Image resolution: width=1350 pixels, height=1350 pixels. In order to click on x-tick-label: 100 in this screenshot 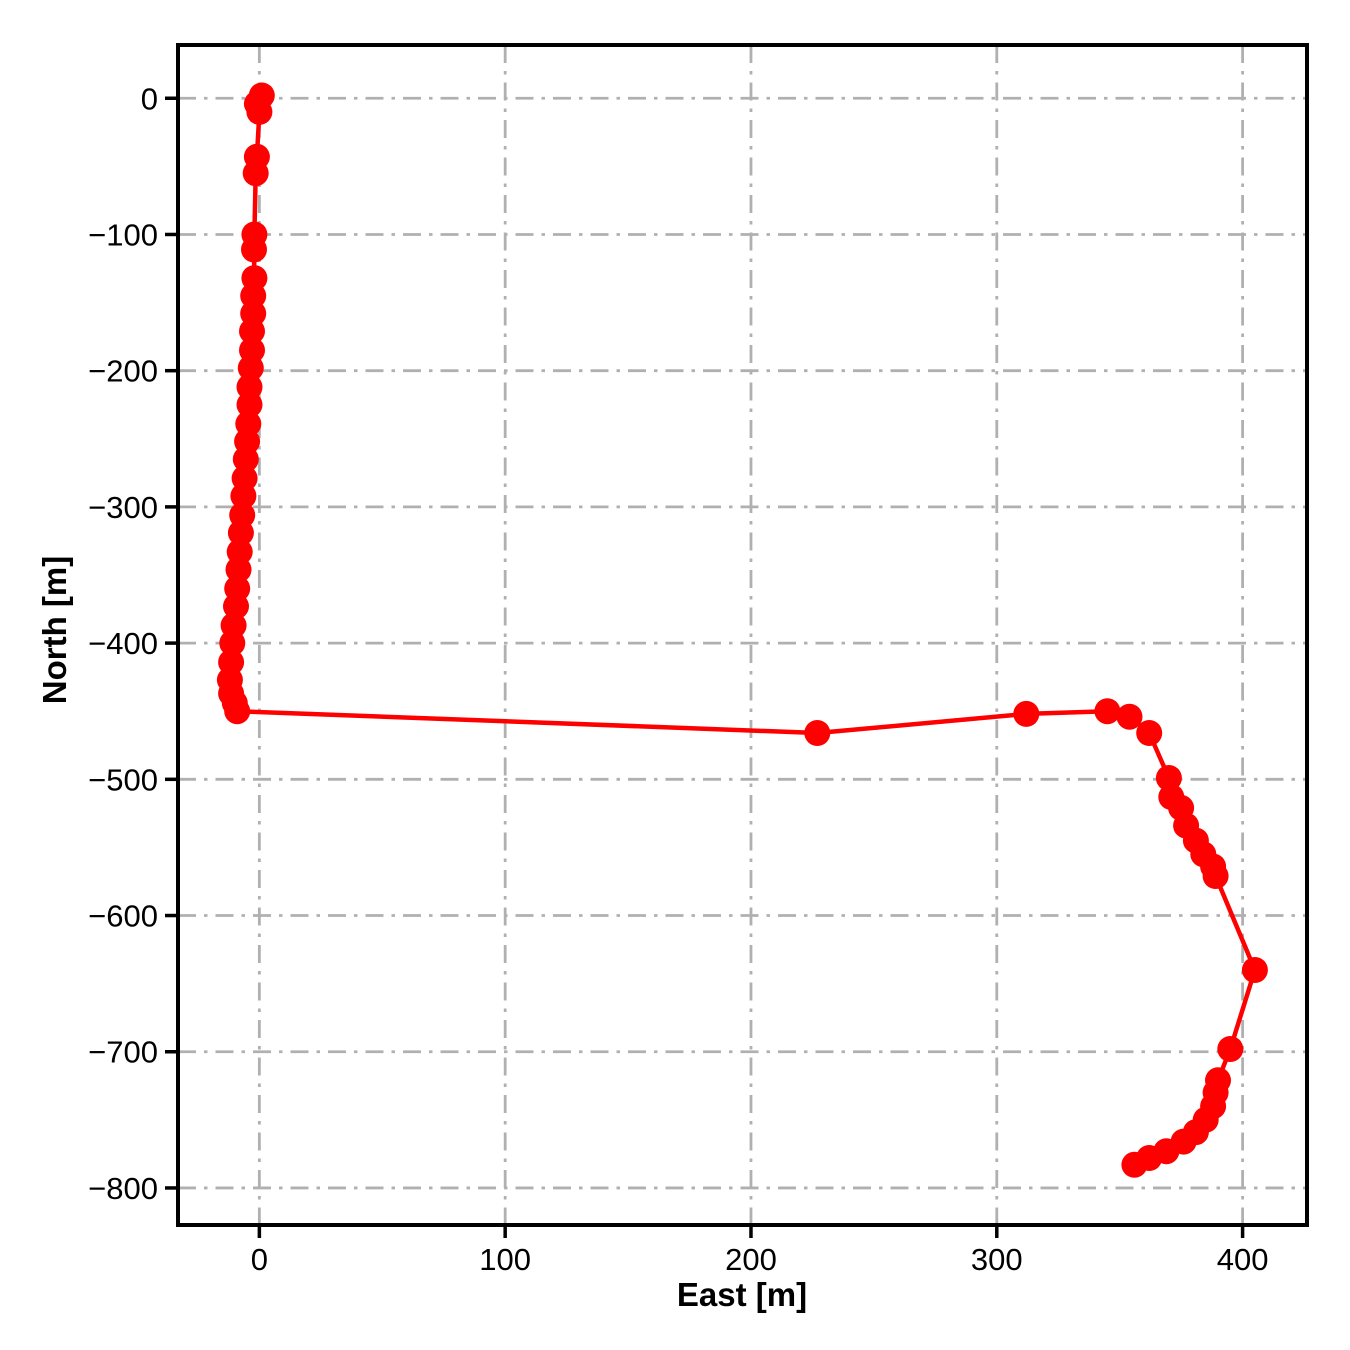, I will do `click(505, 1259)`.